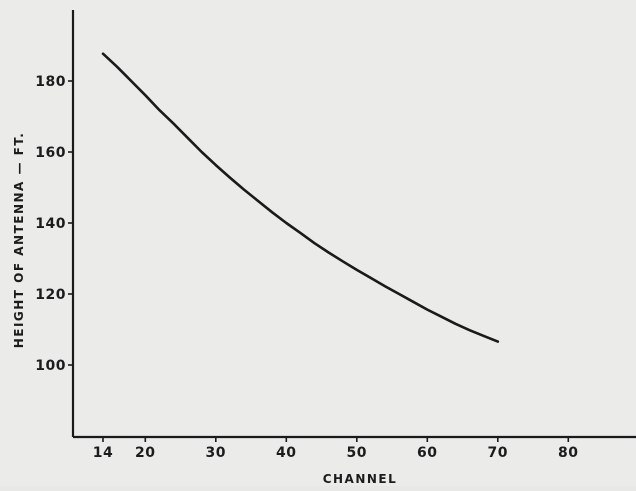 Image resolution: width=636 pixels, height=491 pixels. I want to click on x-axis-title: CHANNEL, so click(360, 479).